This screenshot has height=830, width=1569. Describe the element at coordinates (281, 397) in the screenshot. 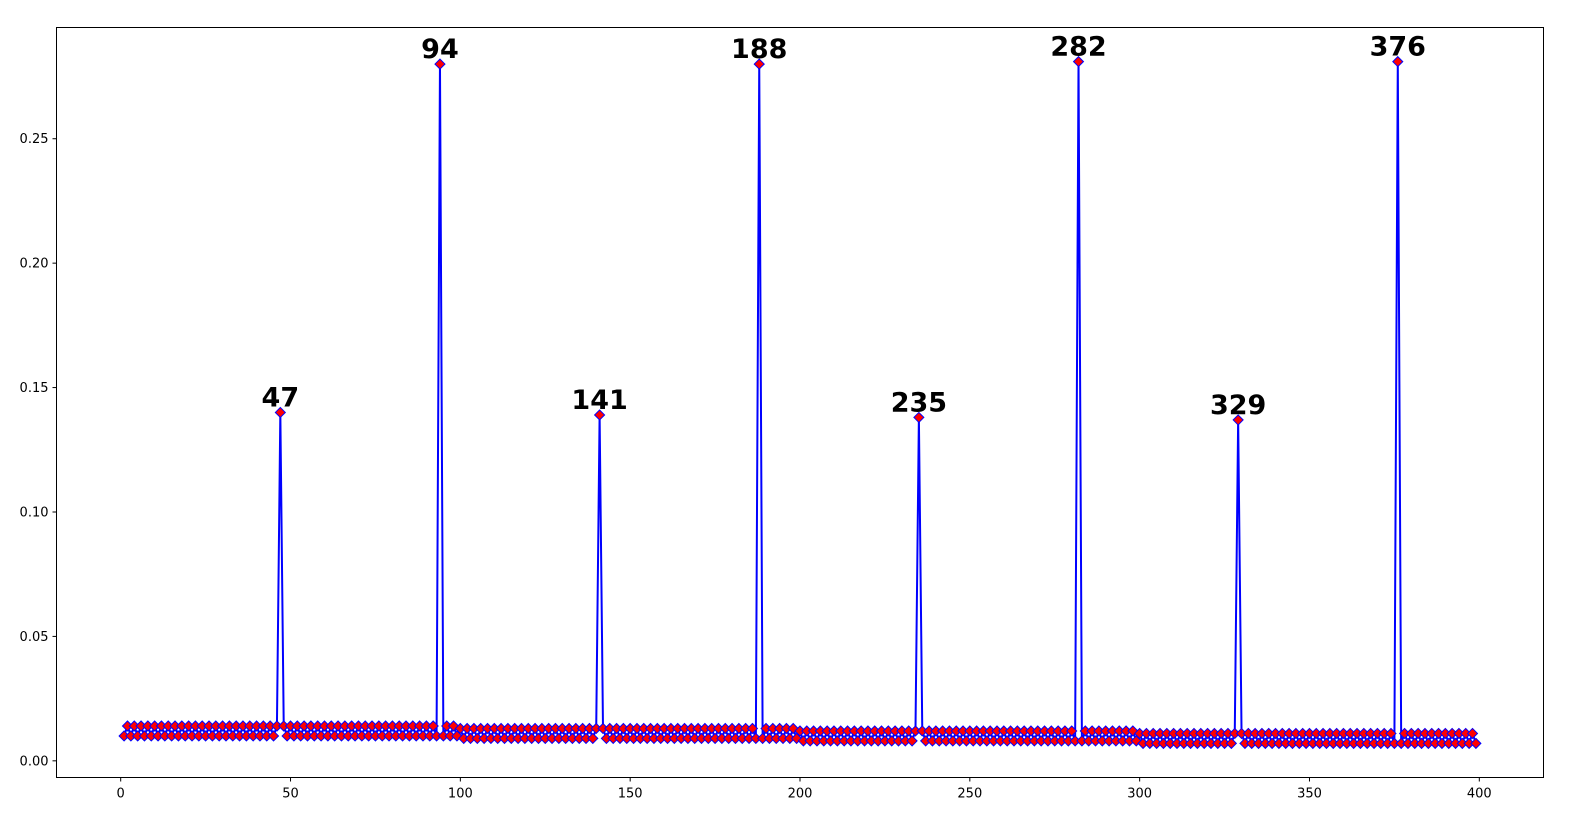

I see `peak-label: 47` at that location.